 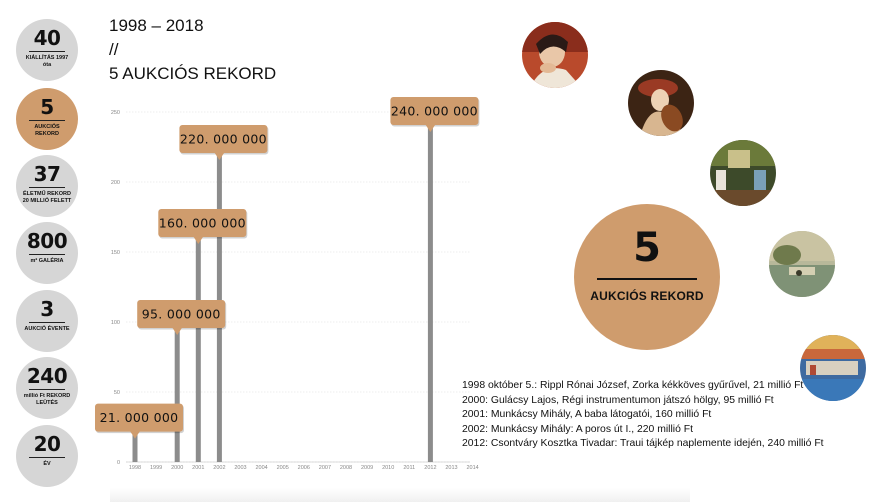 What do you see at coordinates (802, 264) in the screenshot?
I see `dusty-road-landscape-painting-icon` at bounding box center [802, 264].